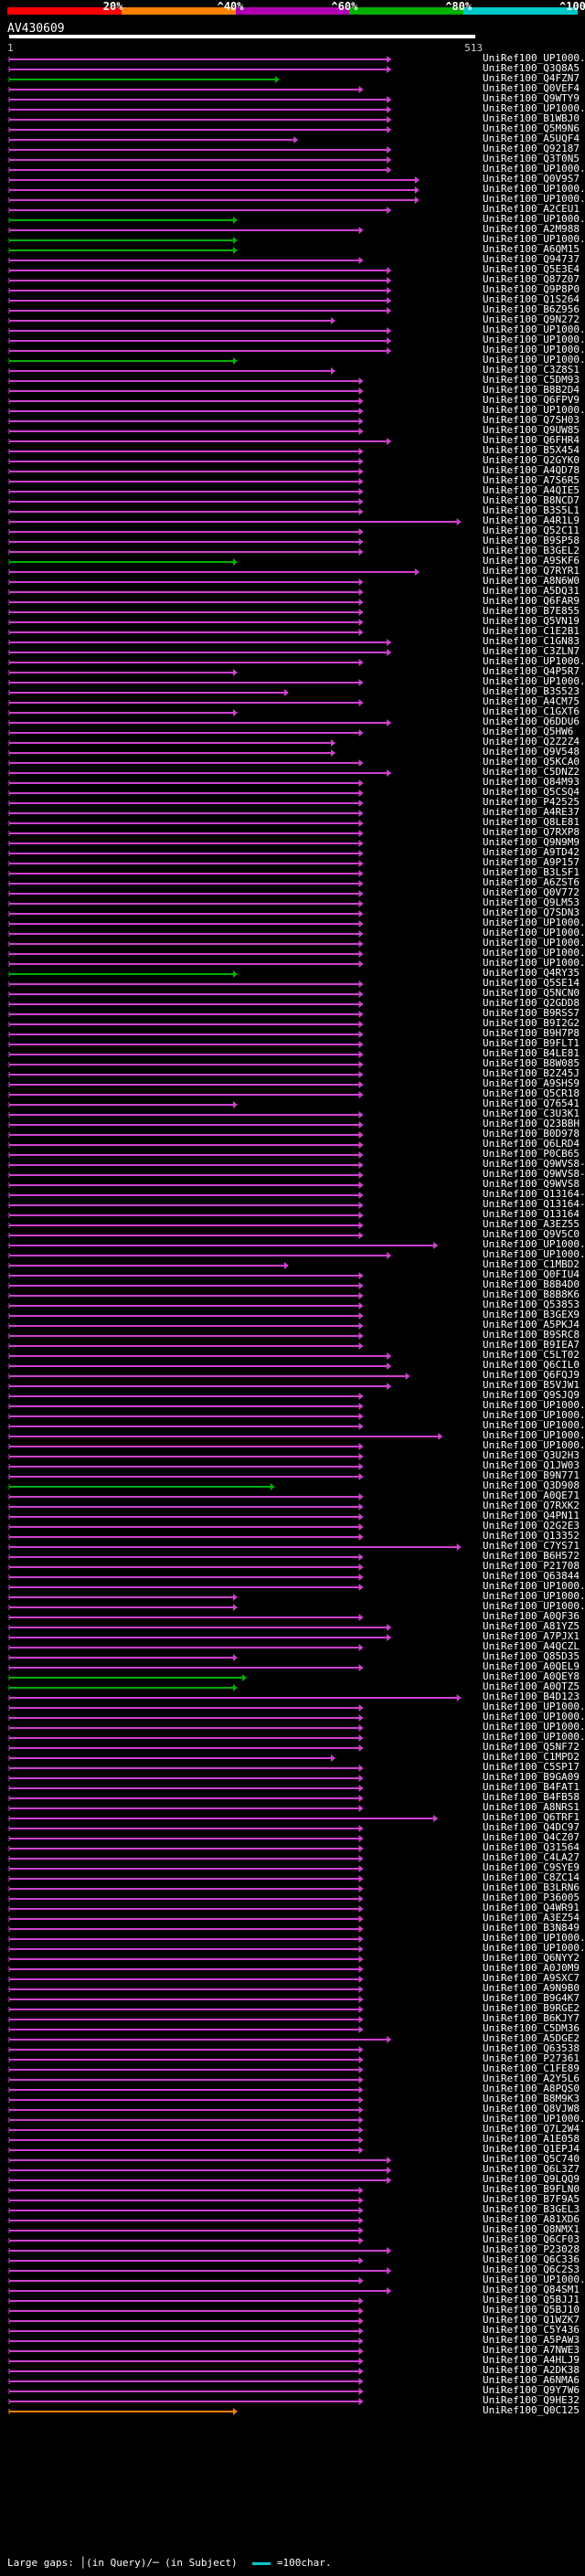 The width and height of the screenshot is (585, 2576). Describe the element at coordinates (532, 1626) in the screenshot. I see `hit-label: UniRef100_A81YZ5` at that location.